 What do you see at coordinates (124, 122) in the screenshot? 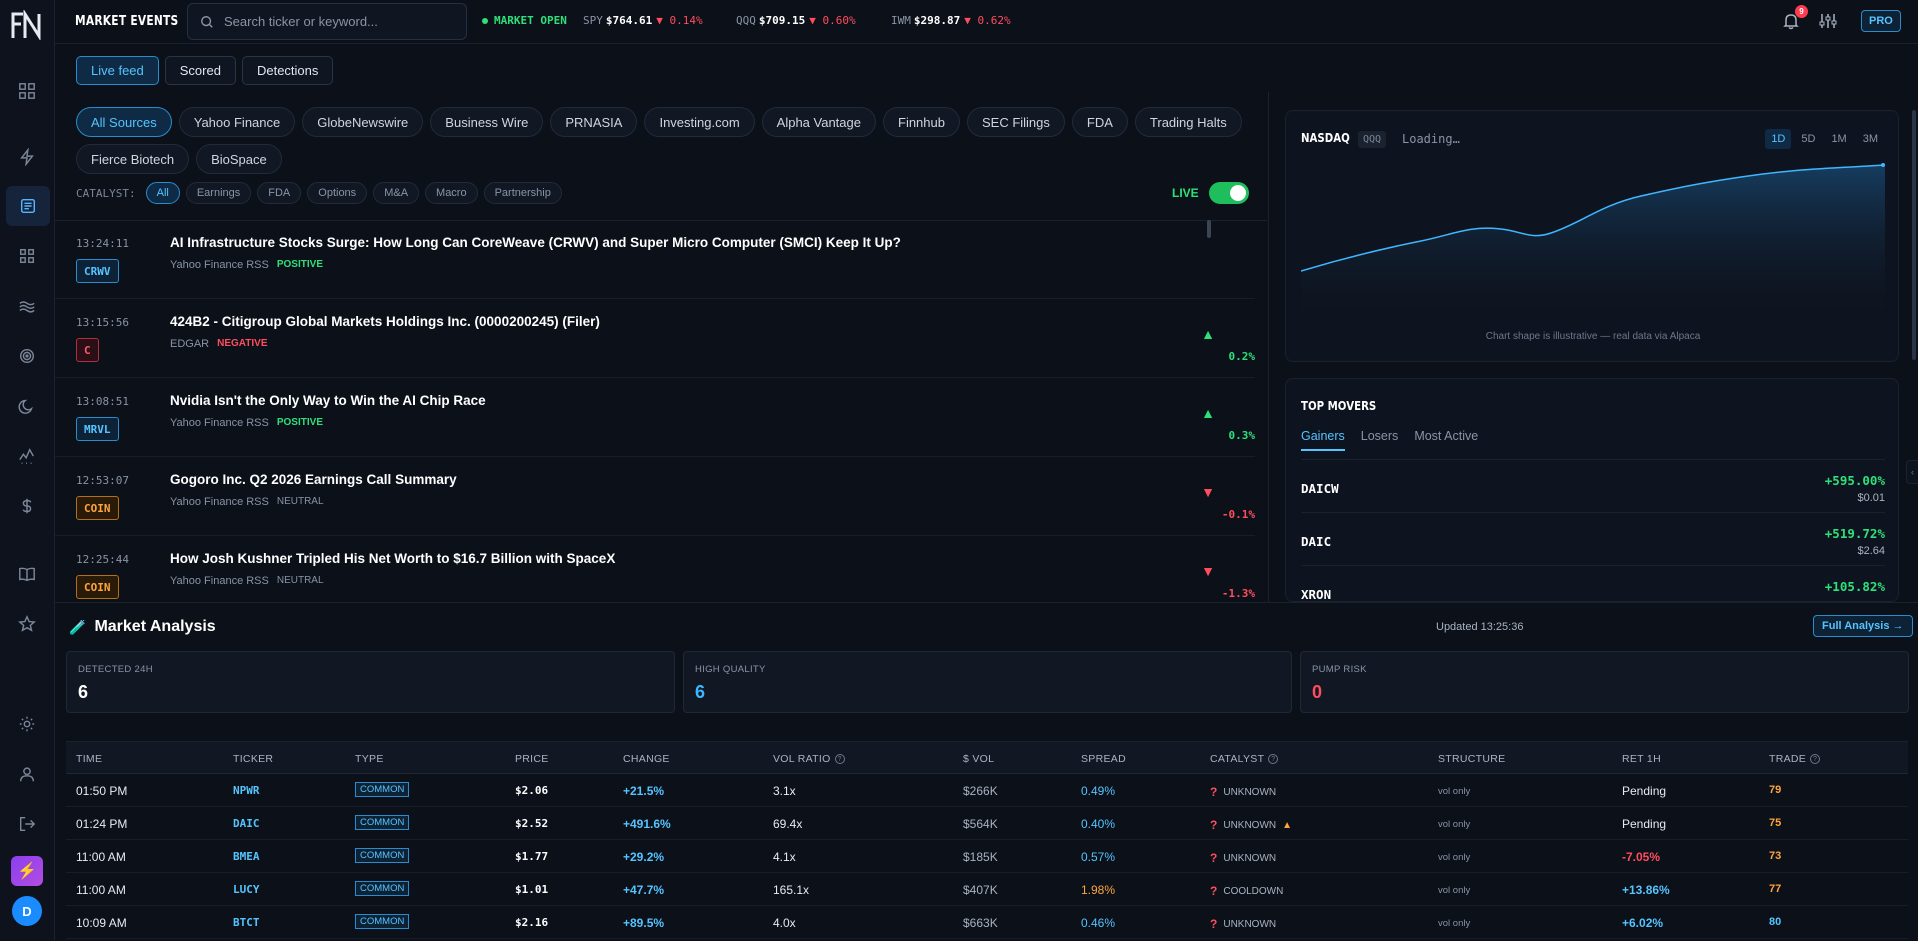
I see `source-chip: All Sources` at bounding box center [124, 122].